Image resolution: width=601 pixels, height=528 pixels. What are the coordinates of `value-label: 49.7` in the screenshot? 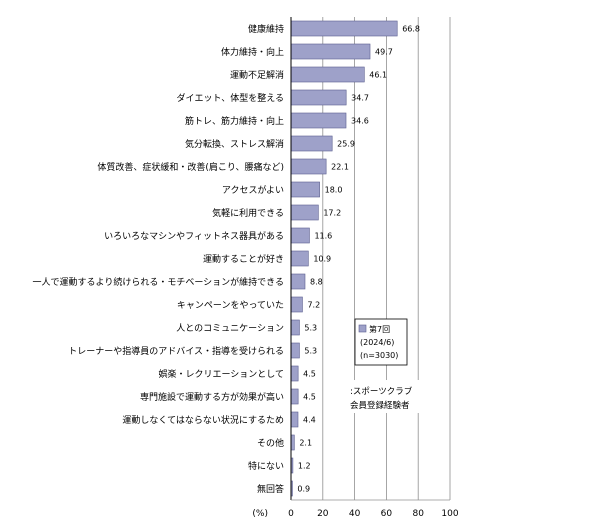 It's located at (384, 52).